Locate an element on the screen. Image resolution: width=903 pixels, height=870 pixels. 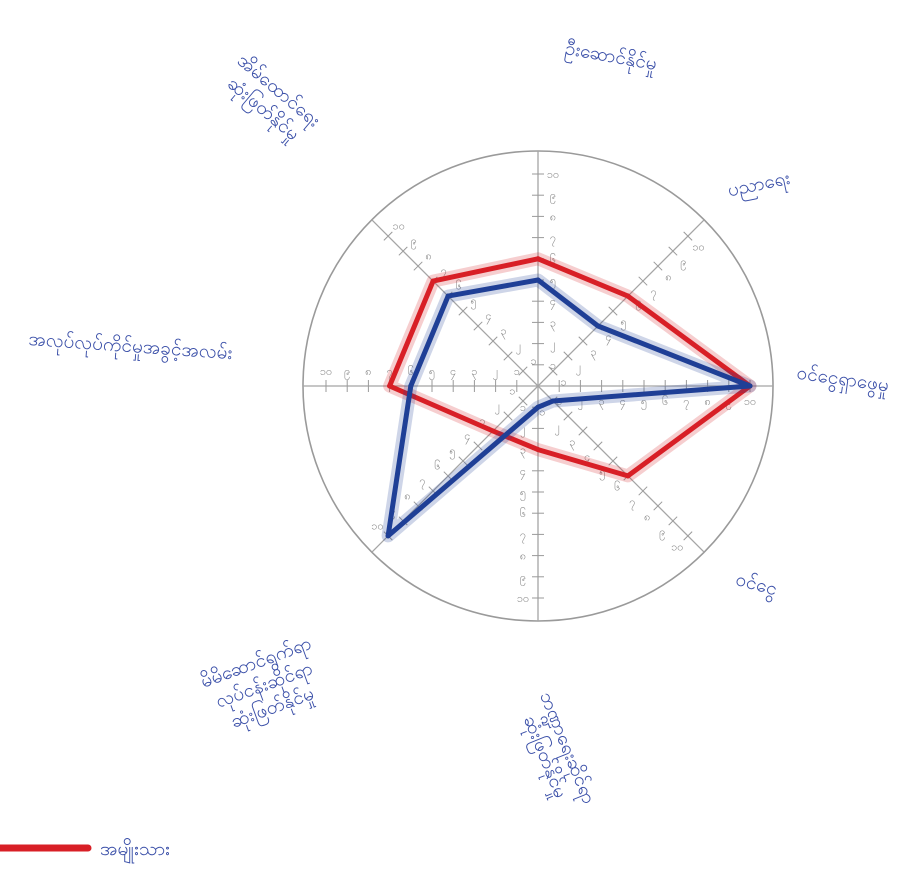
axis-label-4: ဝင်ငွေ is located at coordinates (756, 585).